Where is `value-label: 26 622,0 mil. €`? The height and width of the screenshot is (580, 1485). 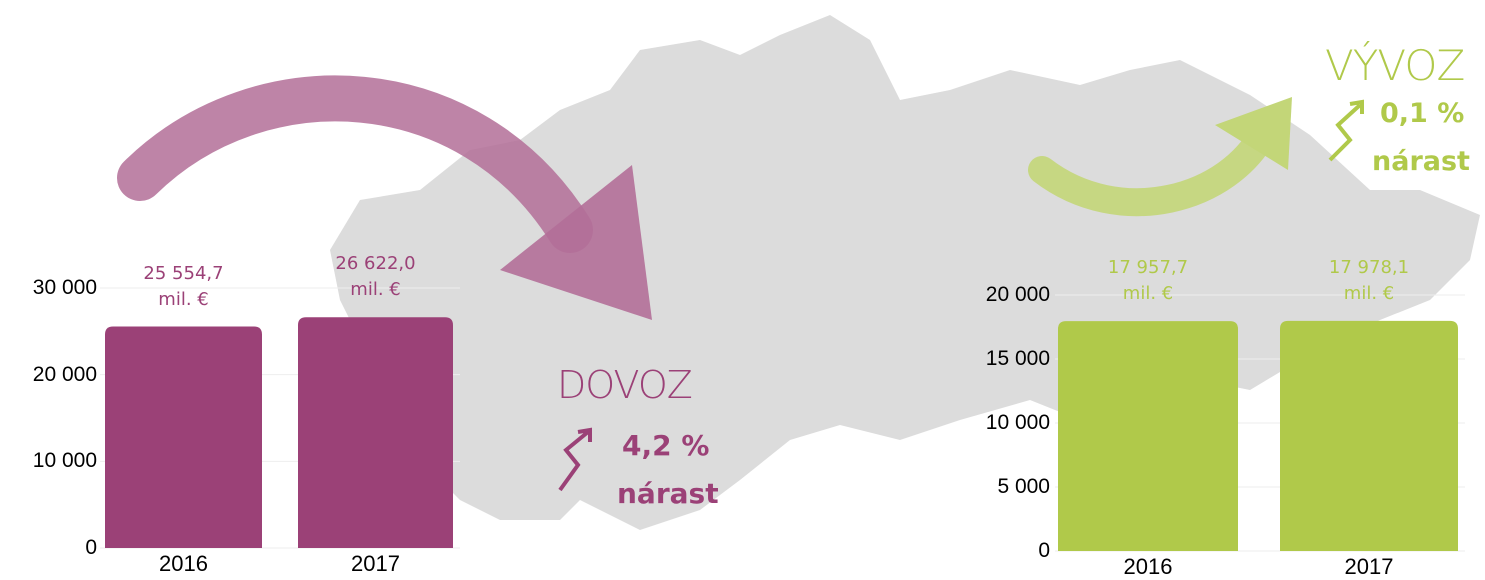 value-label: 26 622,0 mil. € is located at coordinates (375, 277).